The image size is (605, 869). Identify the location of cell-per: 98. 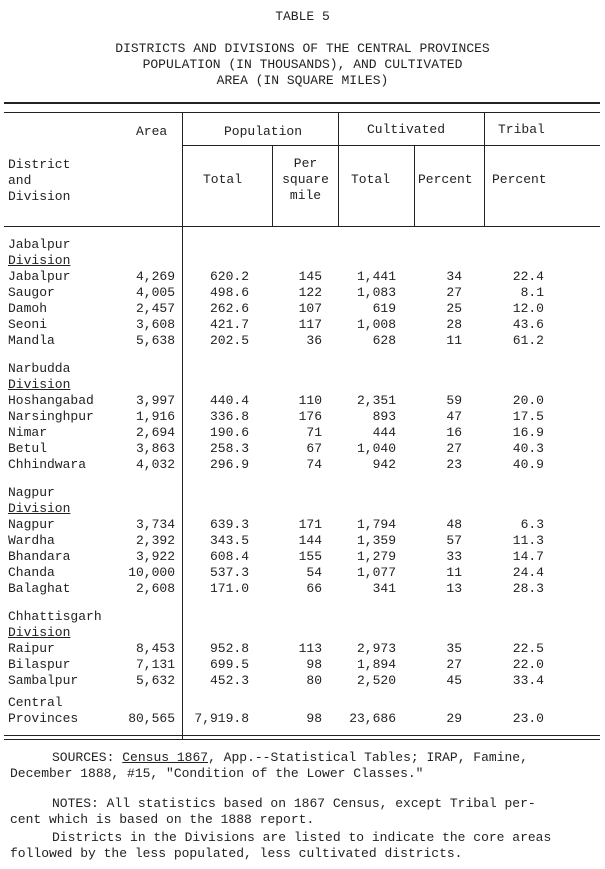
(314, 664).